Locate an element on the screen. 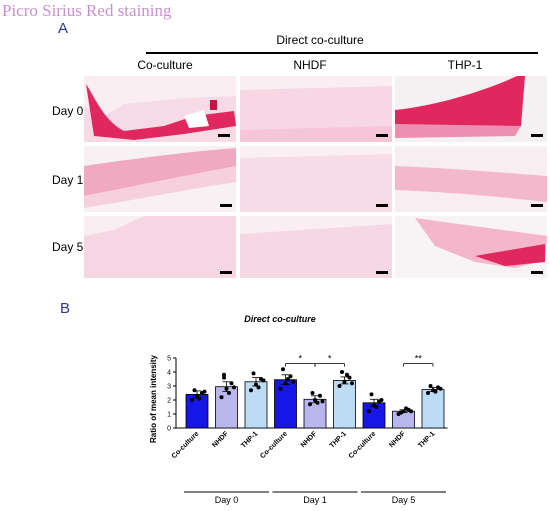  figure-title: Picro Sirius Red staining is located at coordinates (87, 10).